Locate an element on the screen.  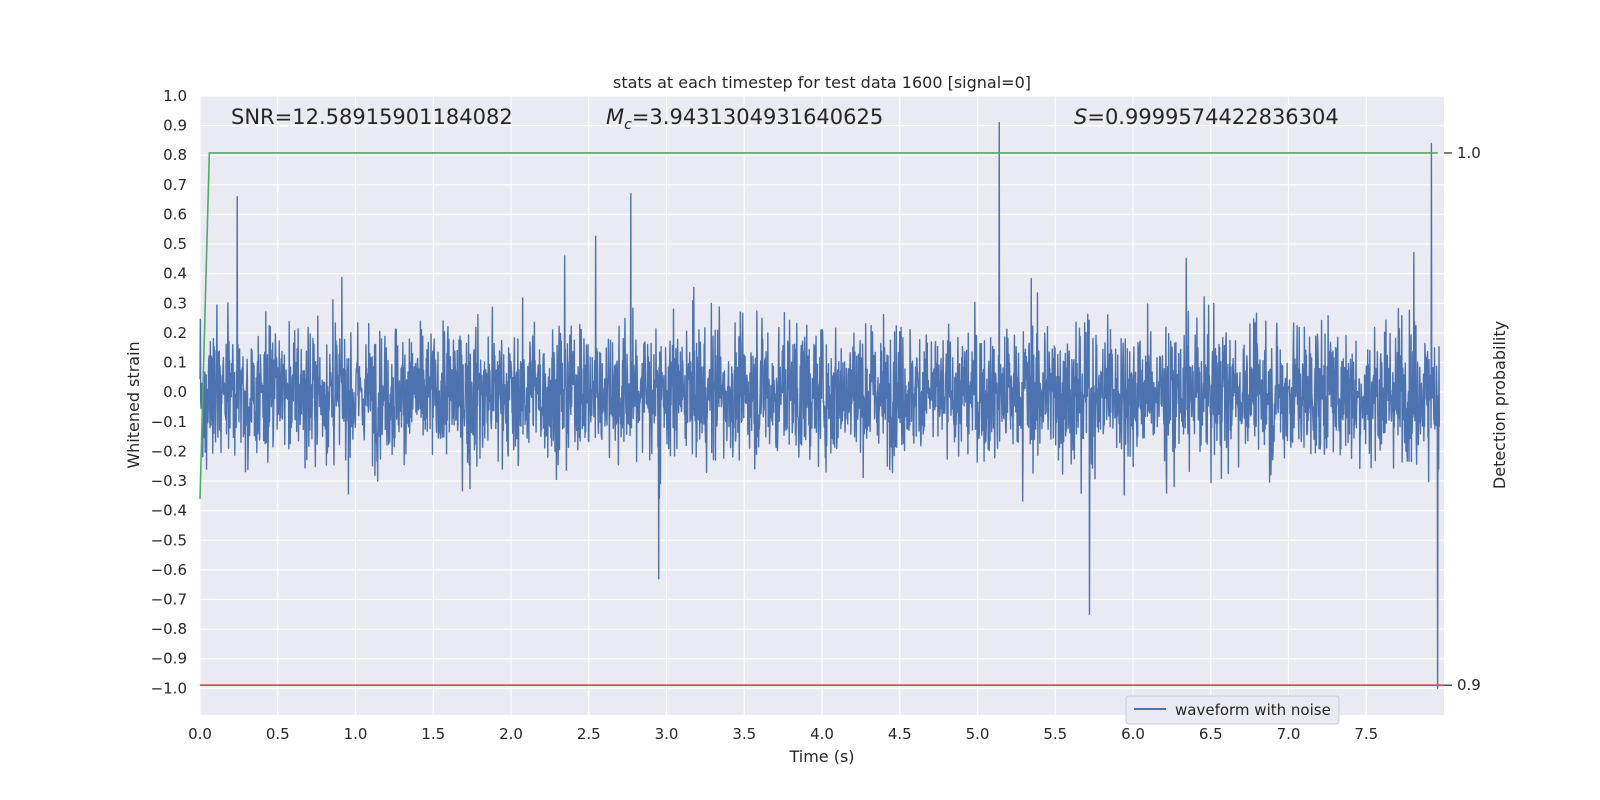
x-tick-label: 3.0 is located at coordinates (667, 734).